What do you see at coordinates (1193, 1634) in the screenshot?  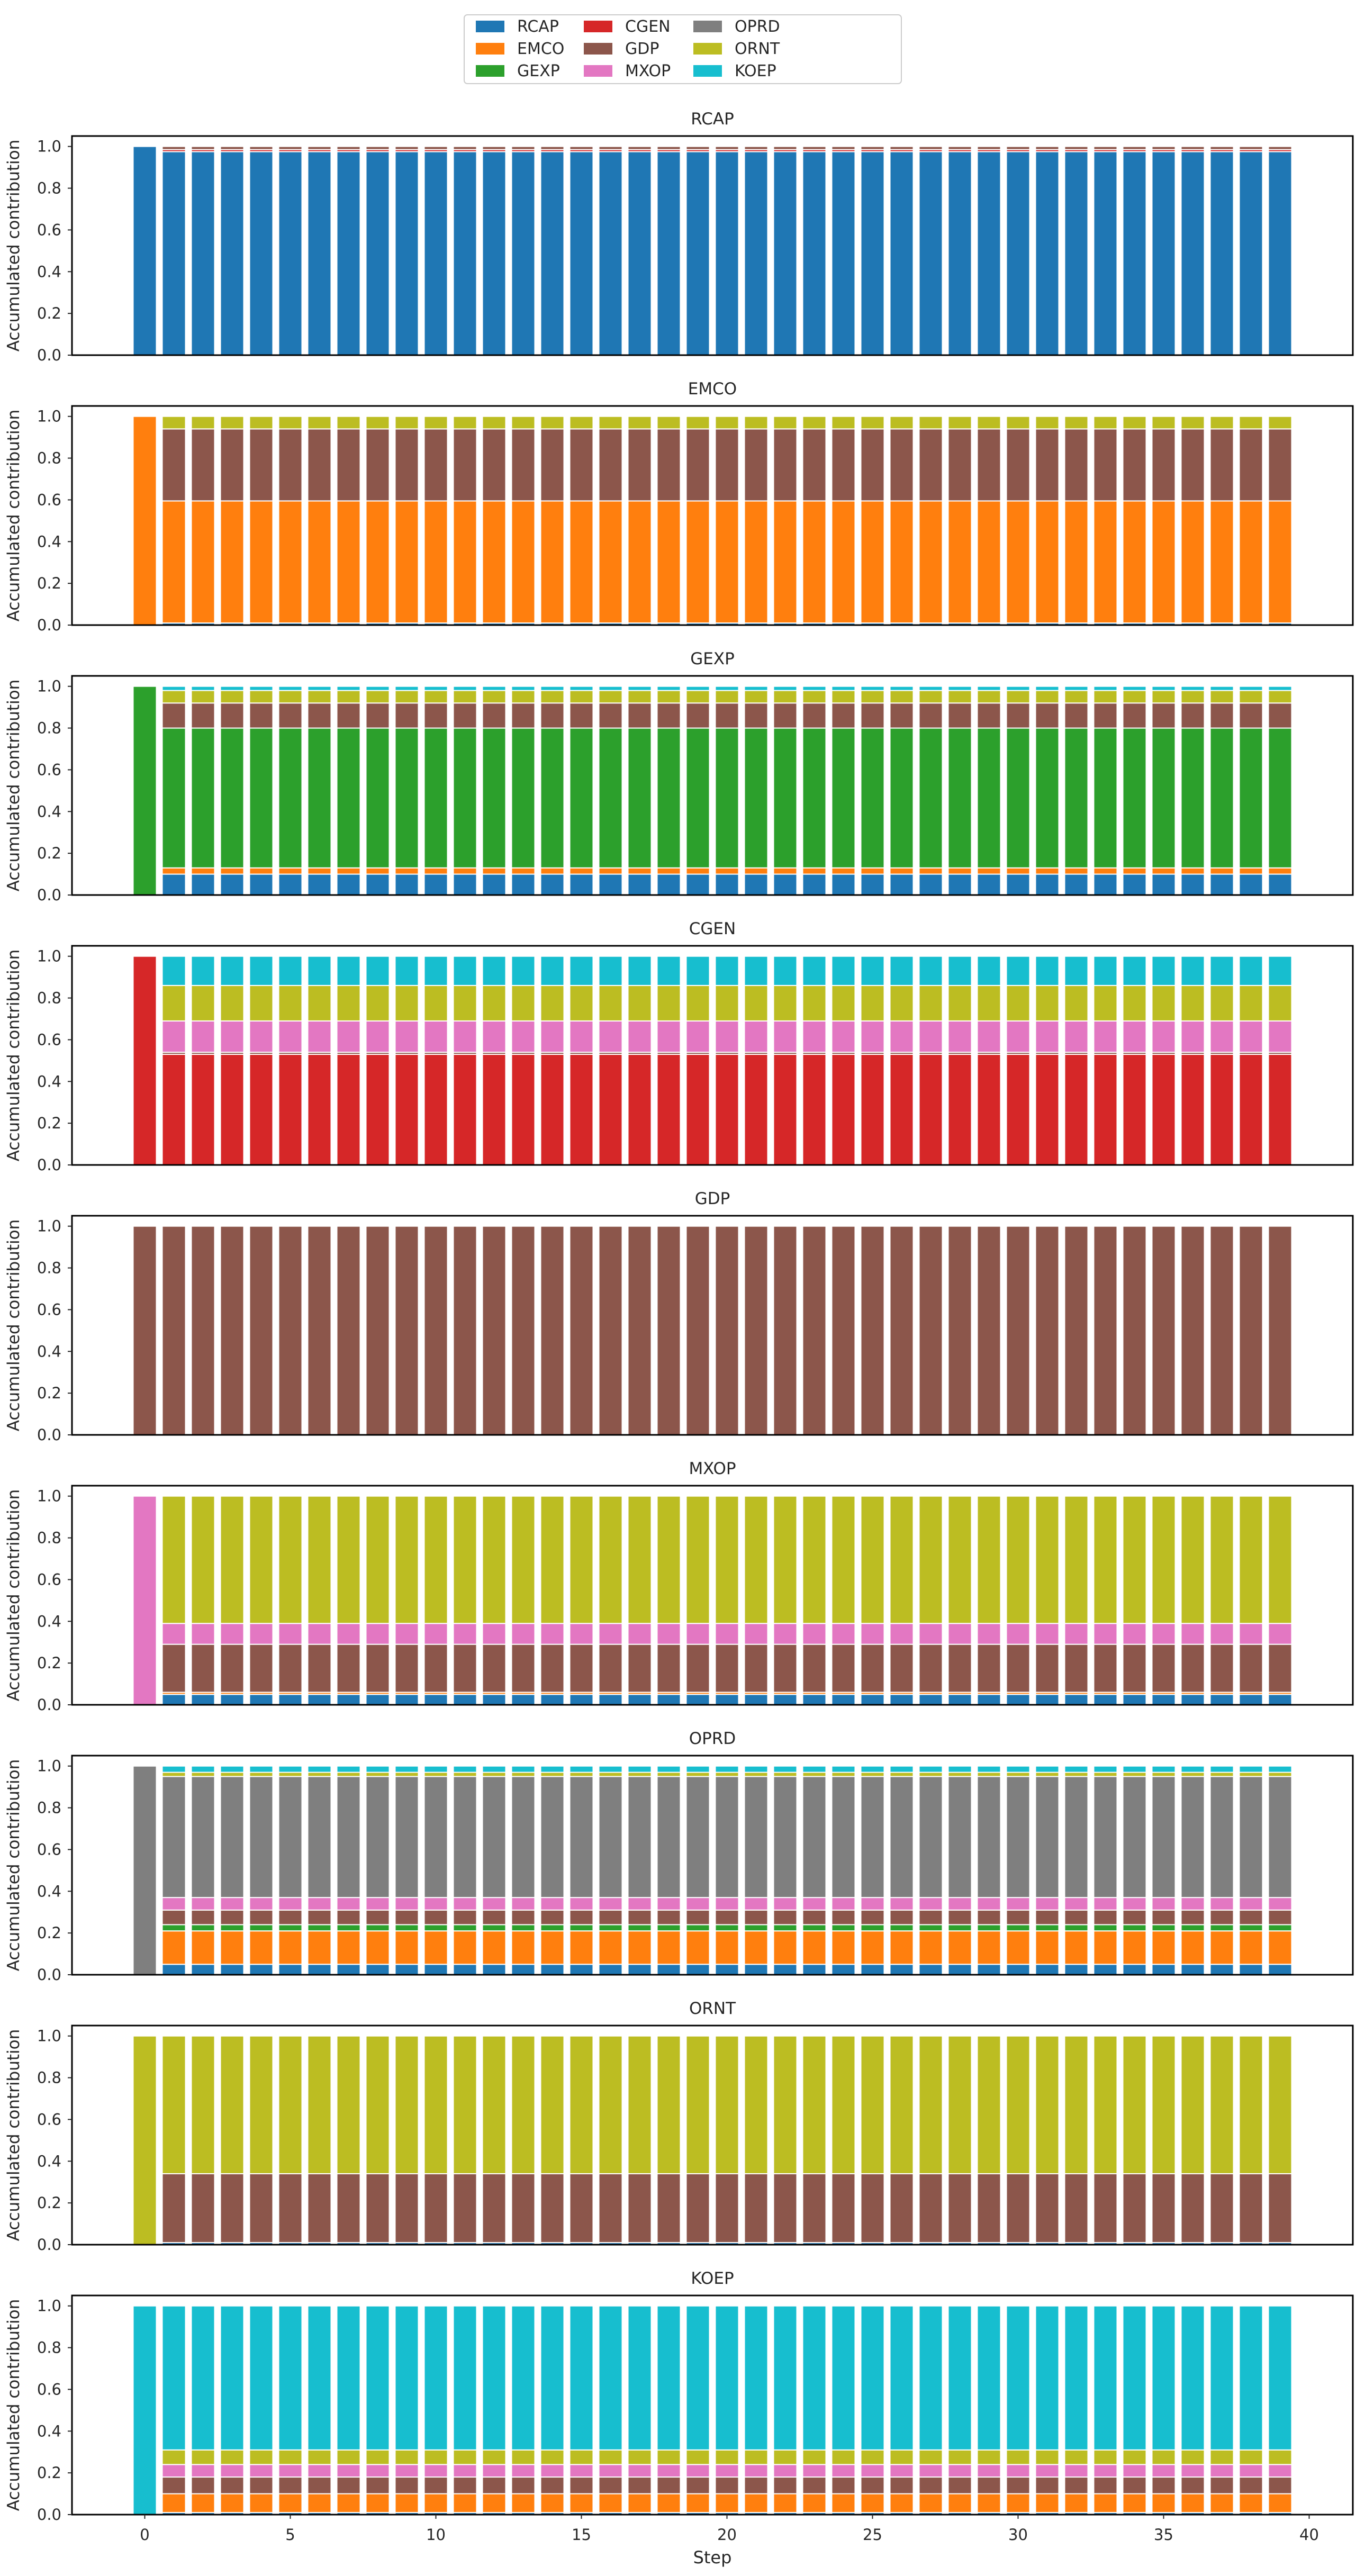 I see `bar-mxop-step36-mxop` at bounding box center [1193, 1634].